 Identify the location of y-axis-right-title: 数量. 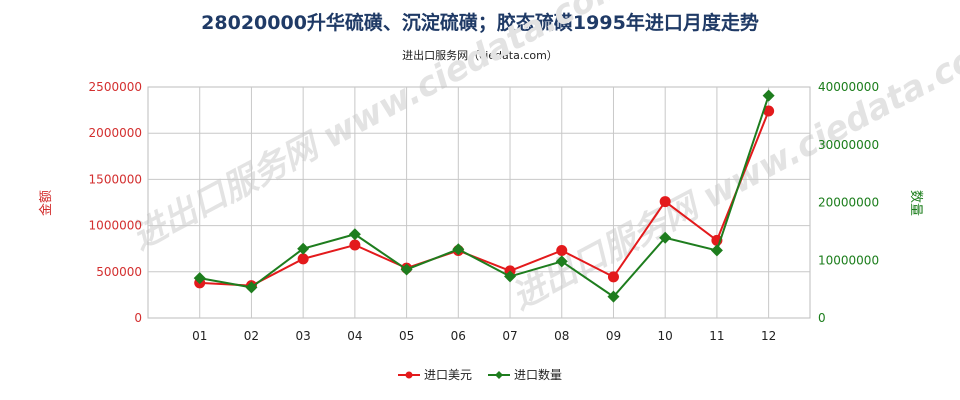
(915, 203).